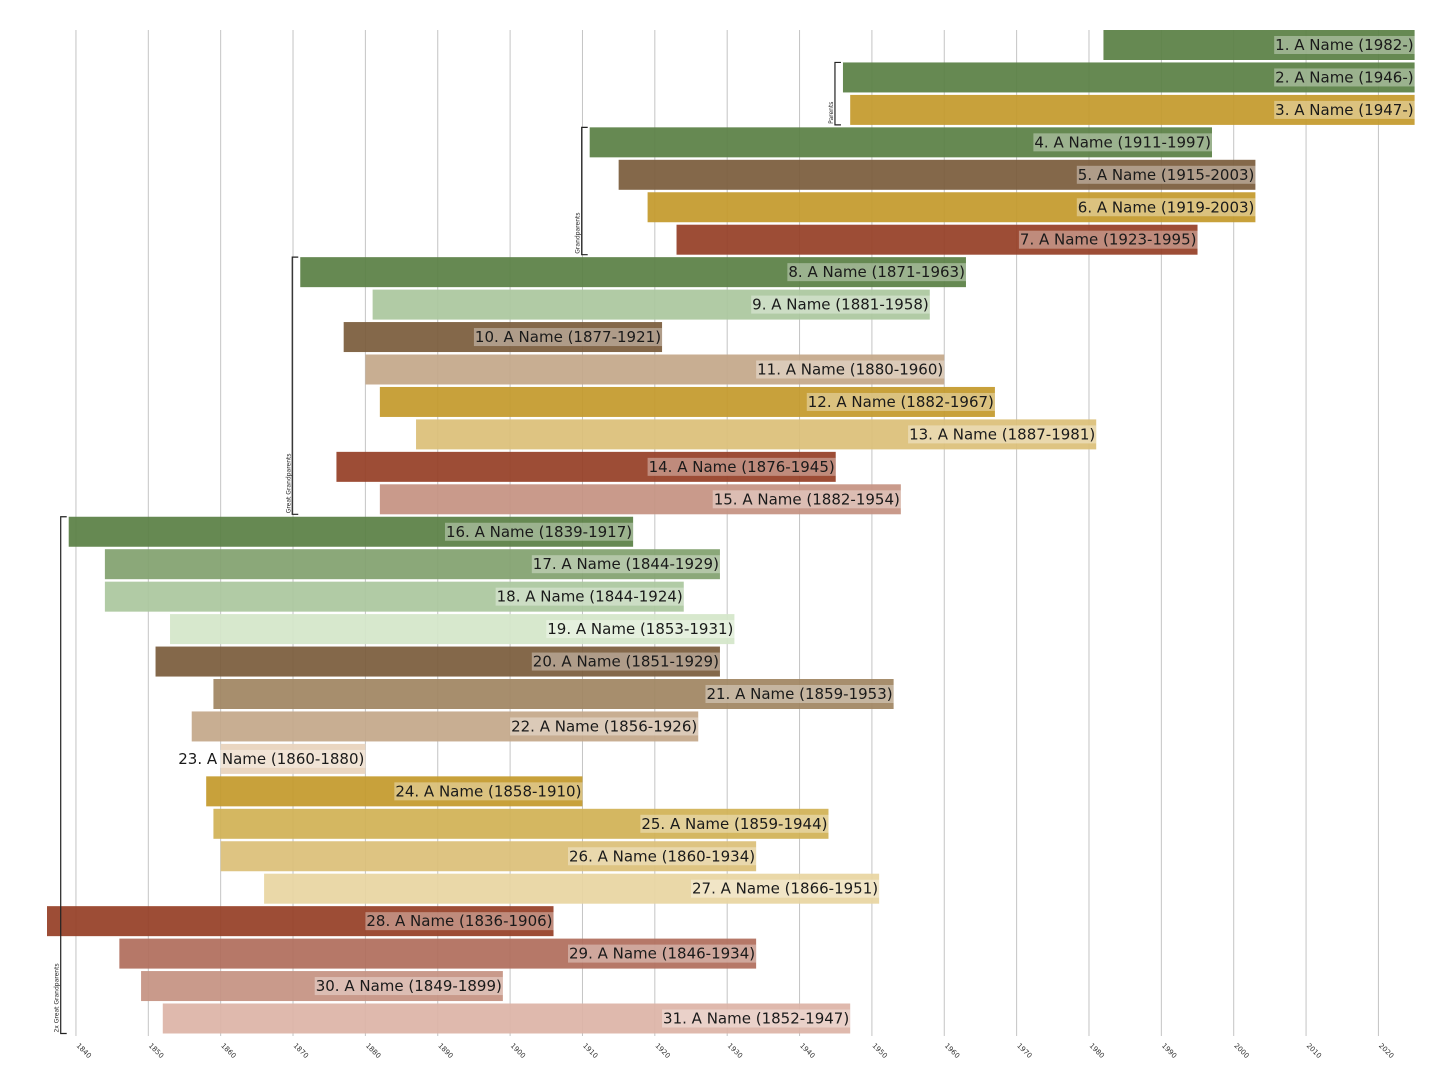 This screenshot has height=1084, width=1445. What do you see at coordinates (640, 629) in the screenshot?
I see `bar-label-person-19: 19. A Name (1853-1931)` at bounding box center [640, 629].